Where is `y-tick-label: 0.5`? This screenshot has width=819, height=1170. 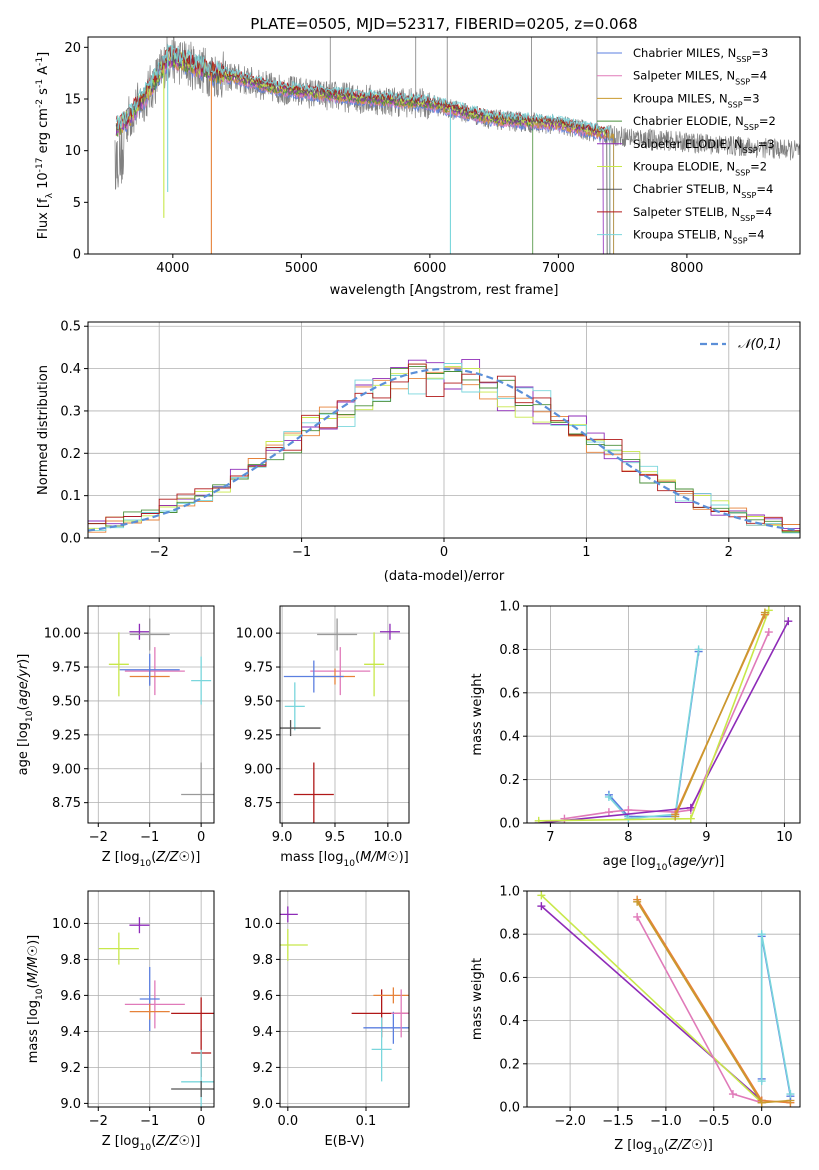 y-tick-label: 0.5 is located at coordinates (70, 327).